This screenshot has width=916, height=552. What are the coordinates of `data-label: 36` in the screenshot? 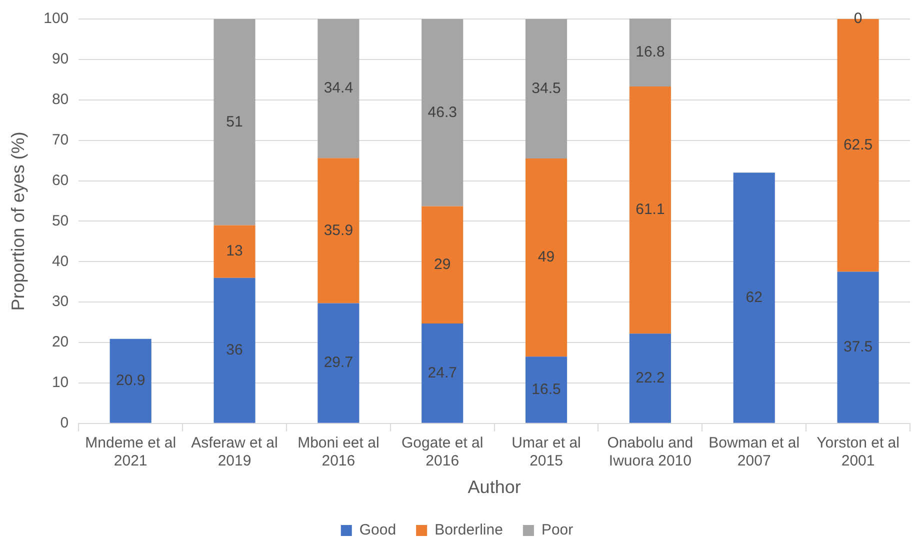 It's located at (234, 350).